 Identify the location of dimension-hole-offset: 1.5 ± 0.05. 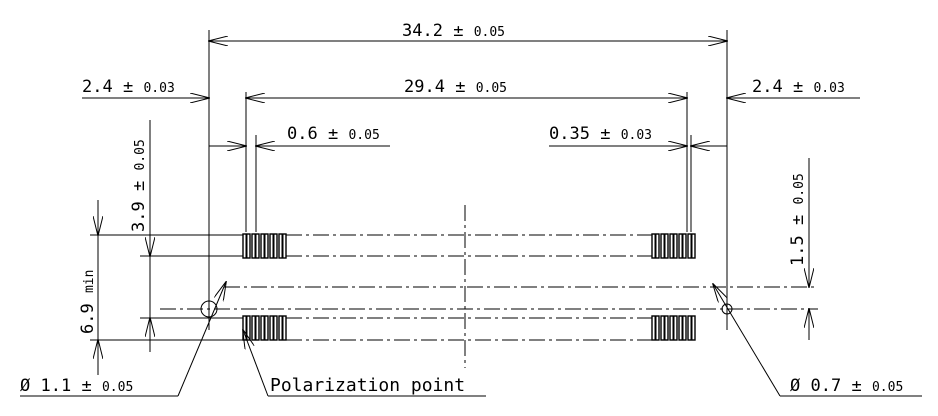
(798, 249).